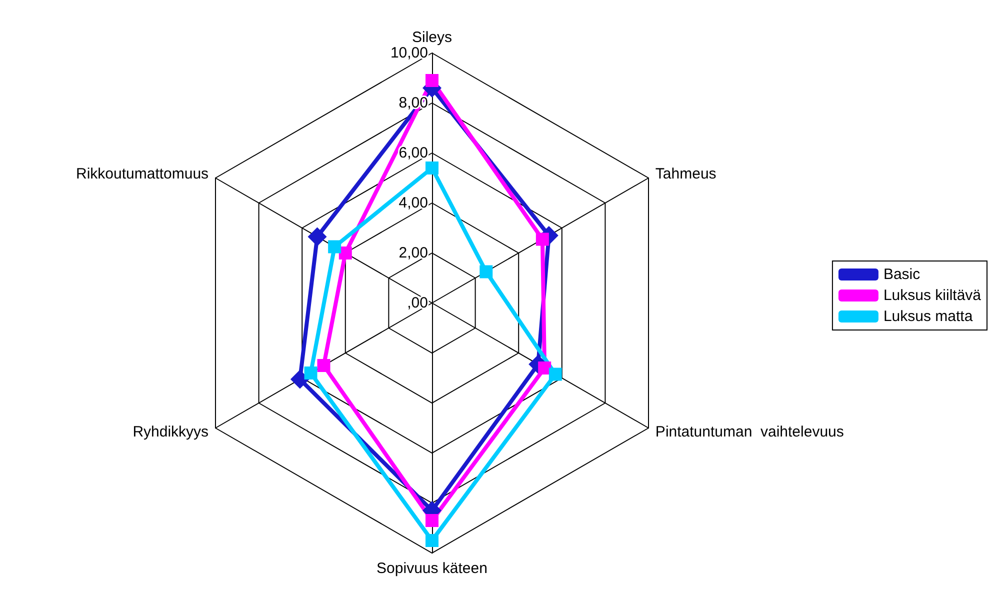  What do you see at coordinates (409, 53) in the screenshot?
I see `y-tick-label: 10,00` at bounding box center [409, 53].